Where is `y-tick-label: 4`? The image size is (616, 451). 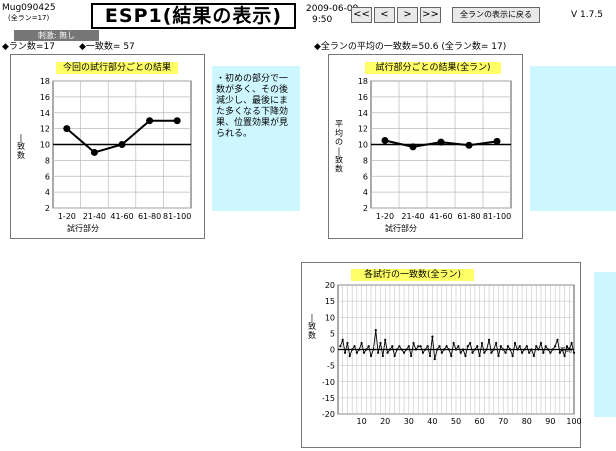
y-tick-label: 4 is located at coordinates (47, 192).